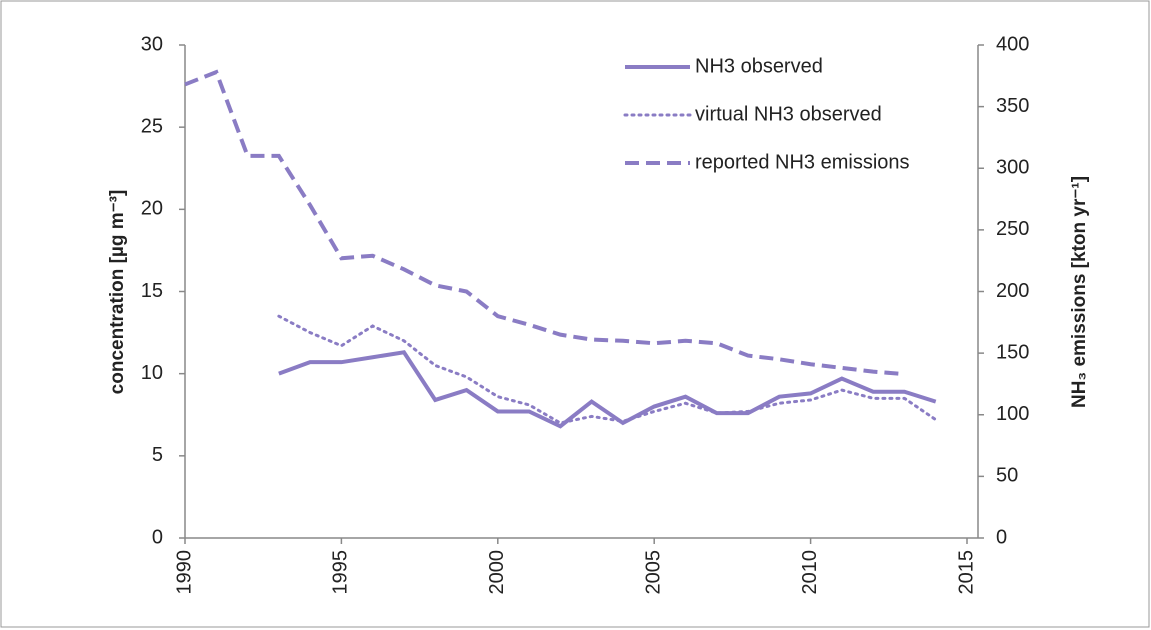 The image size is (1151, 630). I want to click on y2-tick-label: 0, so click(1001, 537).